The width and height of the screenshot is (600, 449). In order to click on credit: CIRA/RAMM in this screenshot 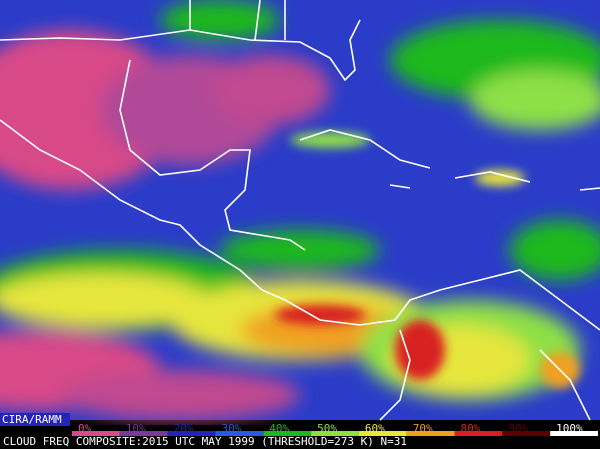, I will do `click(32, 419)`.